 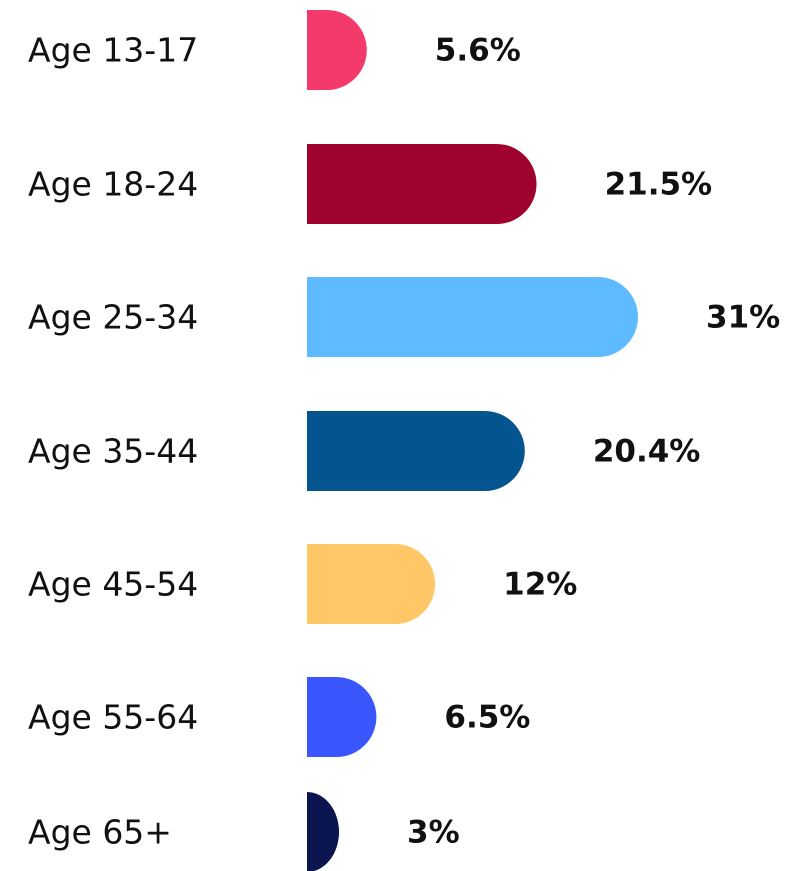 What do you see at coordinates (113, 451) in the screenshot?
I see `category-label: Age 35-44` at bounding box center [113, 451].